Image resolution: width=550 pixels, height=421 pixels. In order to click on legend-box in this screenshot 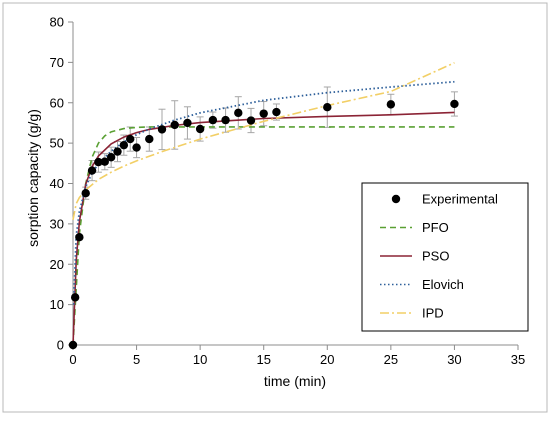, I will do `click(445, 257)`.